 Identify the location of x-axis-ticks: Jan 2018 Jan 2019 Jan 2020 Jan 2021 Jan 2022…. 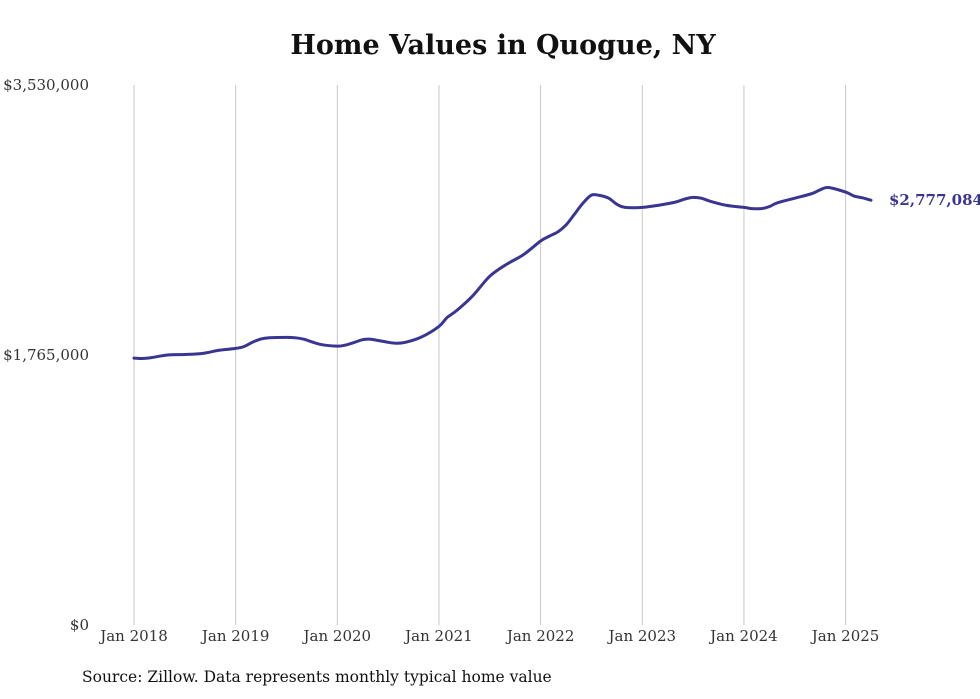
(488, 636).